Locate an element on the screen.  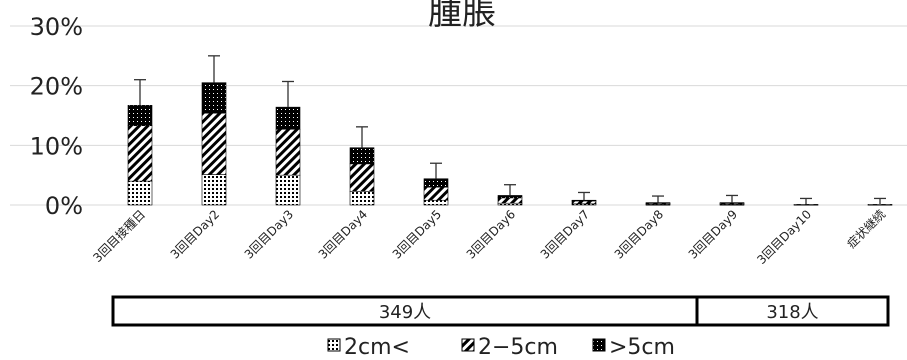
legend-label: >5cm is located at coordinates (642, 347).